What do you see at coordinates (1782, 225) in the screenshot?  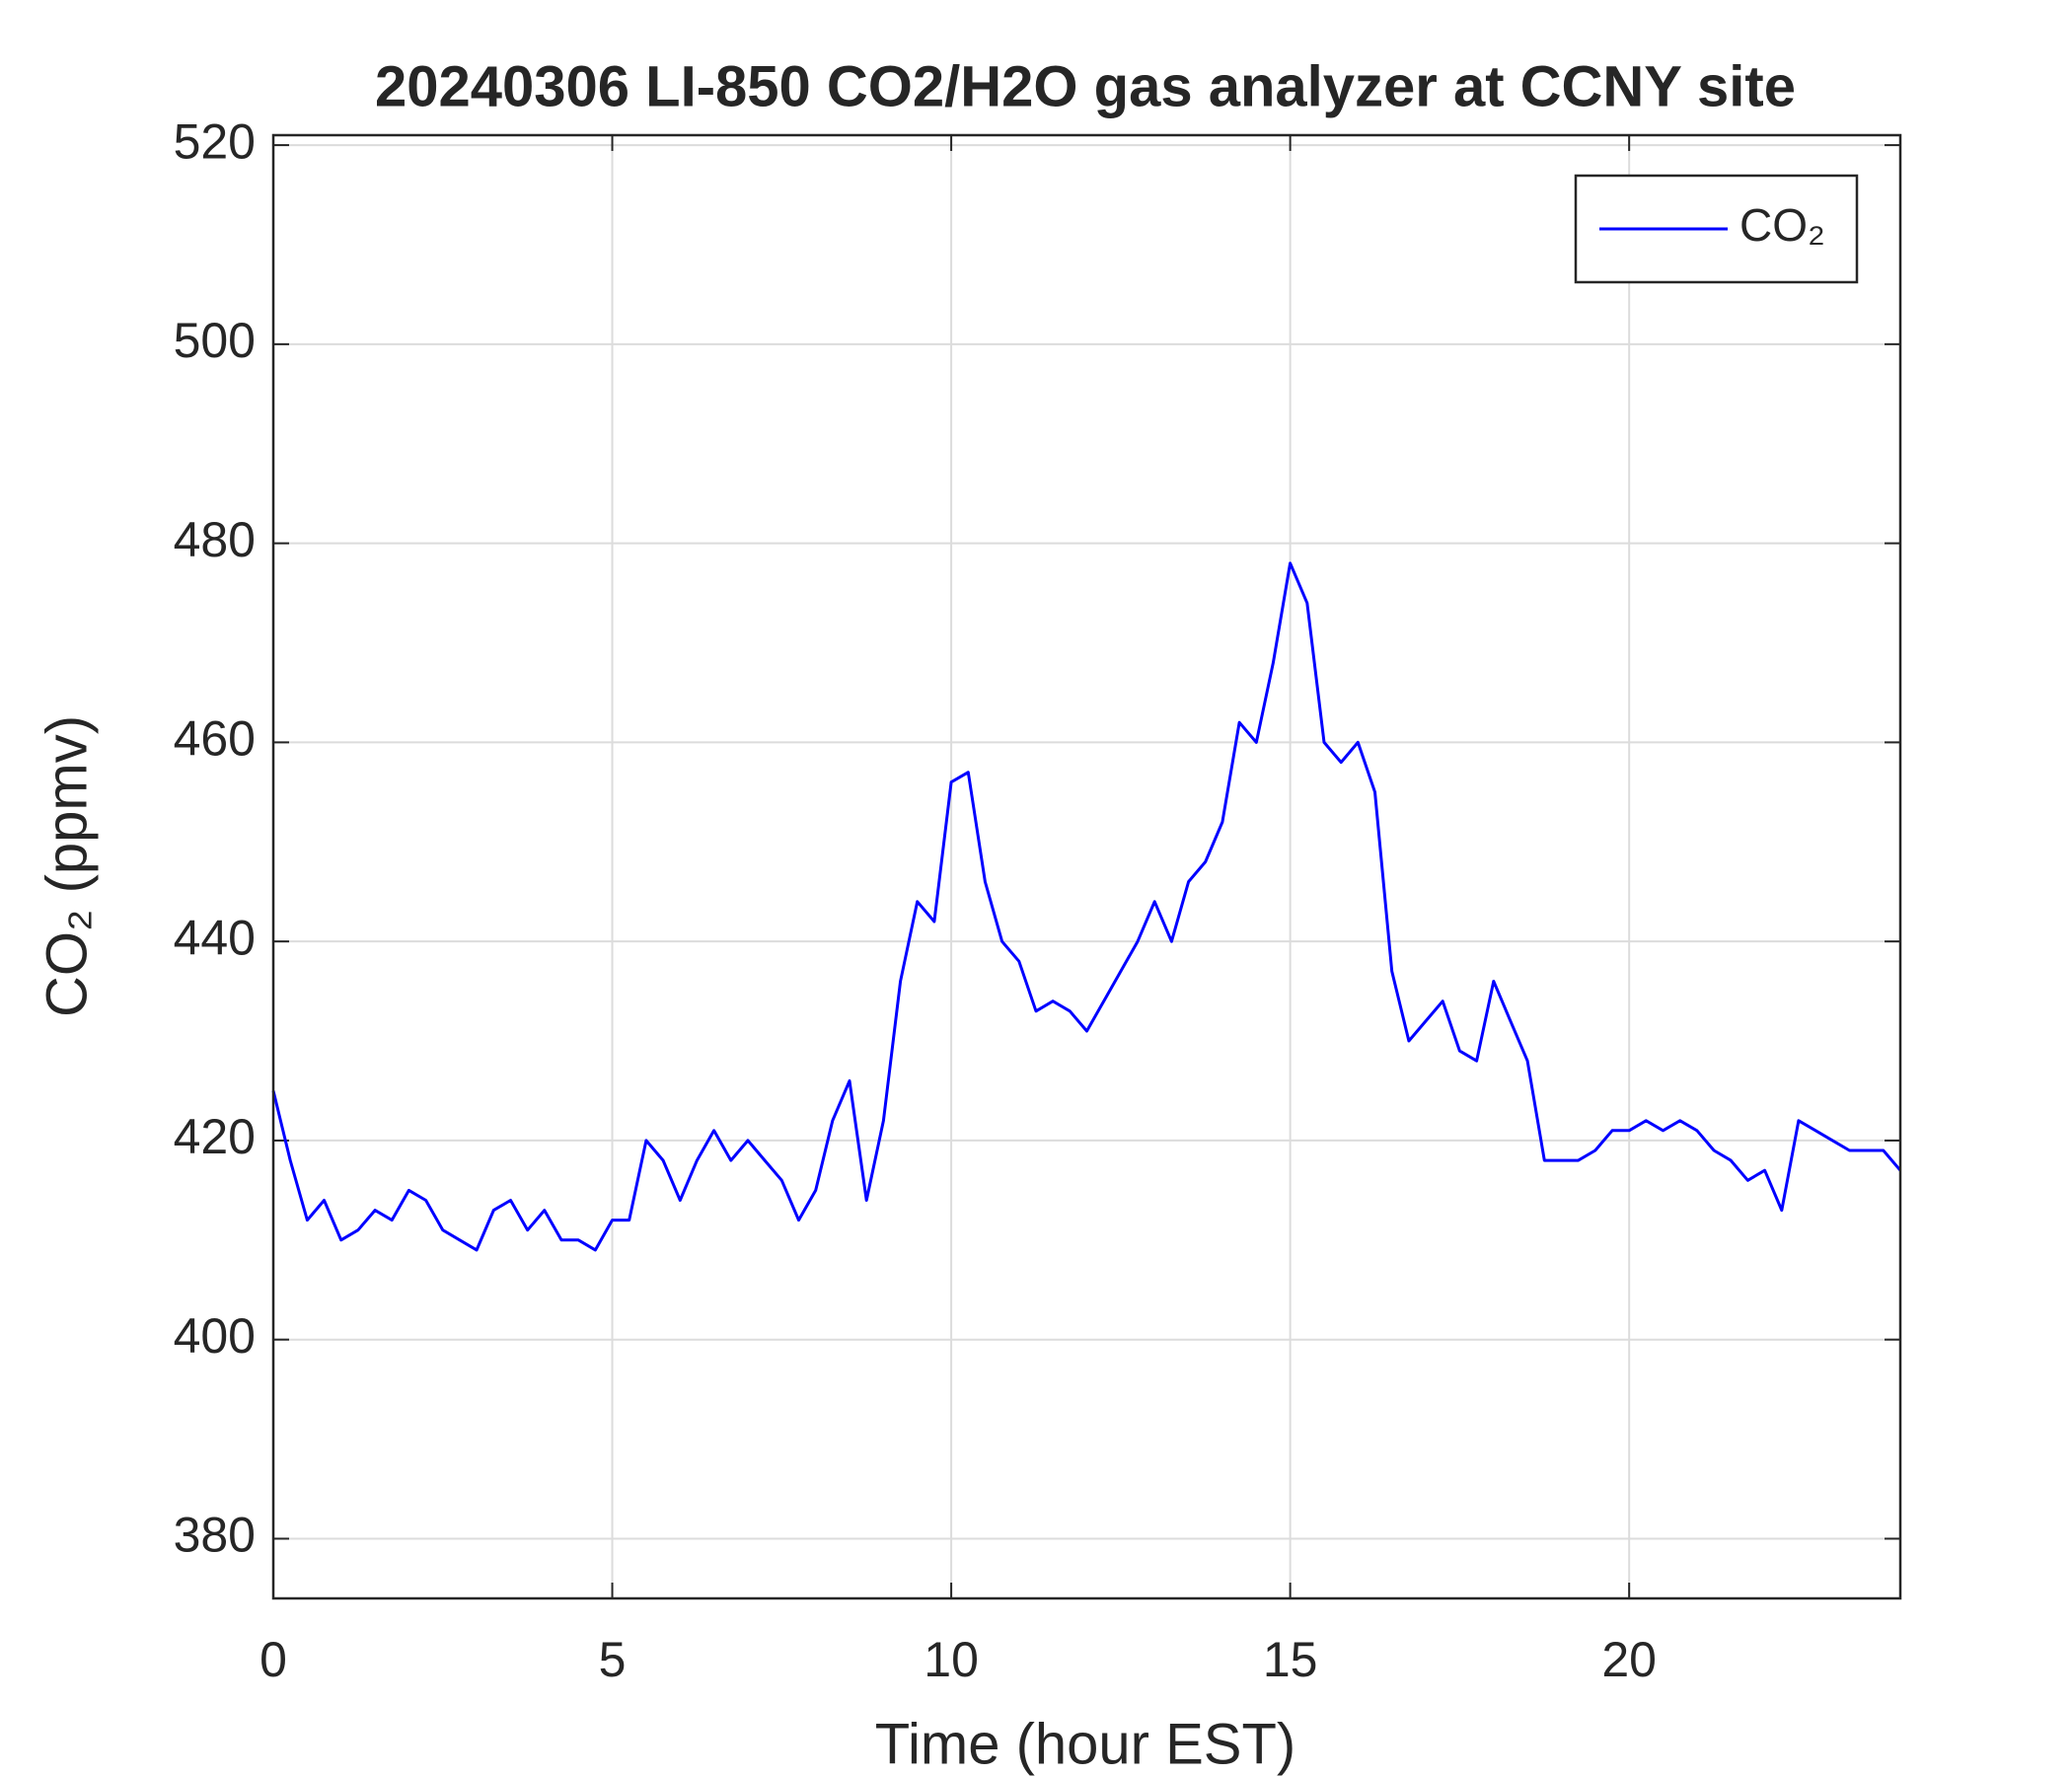 I see `legend-label: CO₂` at bounding box center [1782, 225].